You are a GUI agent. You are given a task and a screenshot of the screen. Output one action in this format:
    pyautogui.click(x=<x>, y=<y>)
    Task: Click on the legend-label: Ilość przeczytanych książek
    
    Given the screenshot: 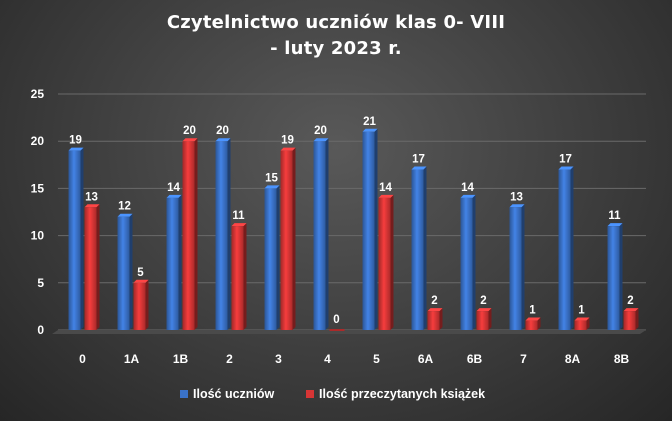 What is the action you would take?
    pyautogui.click(x=402, y=394)
    